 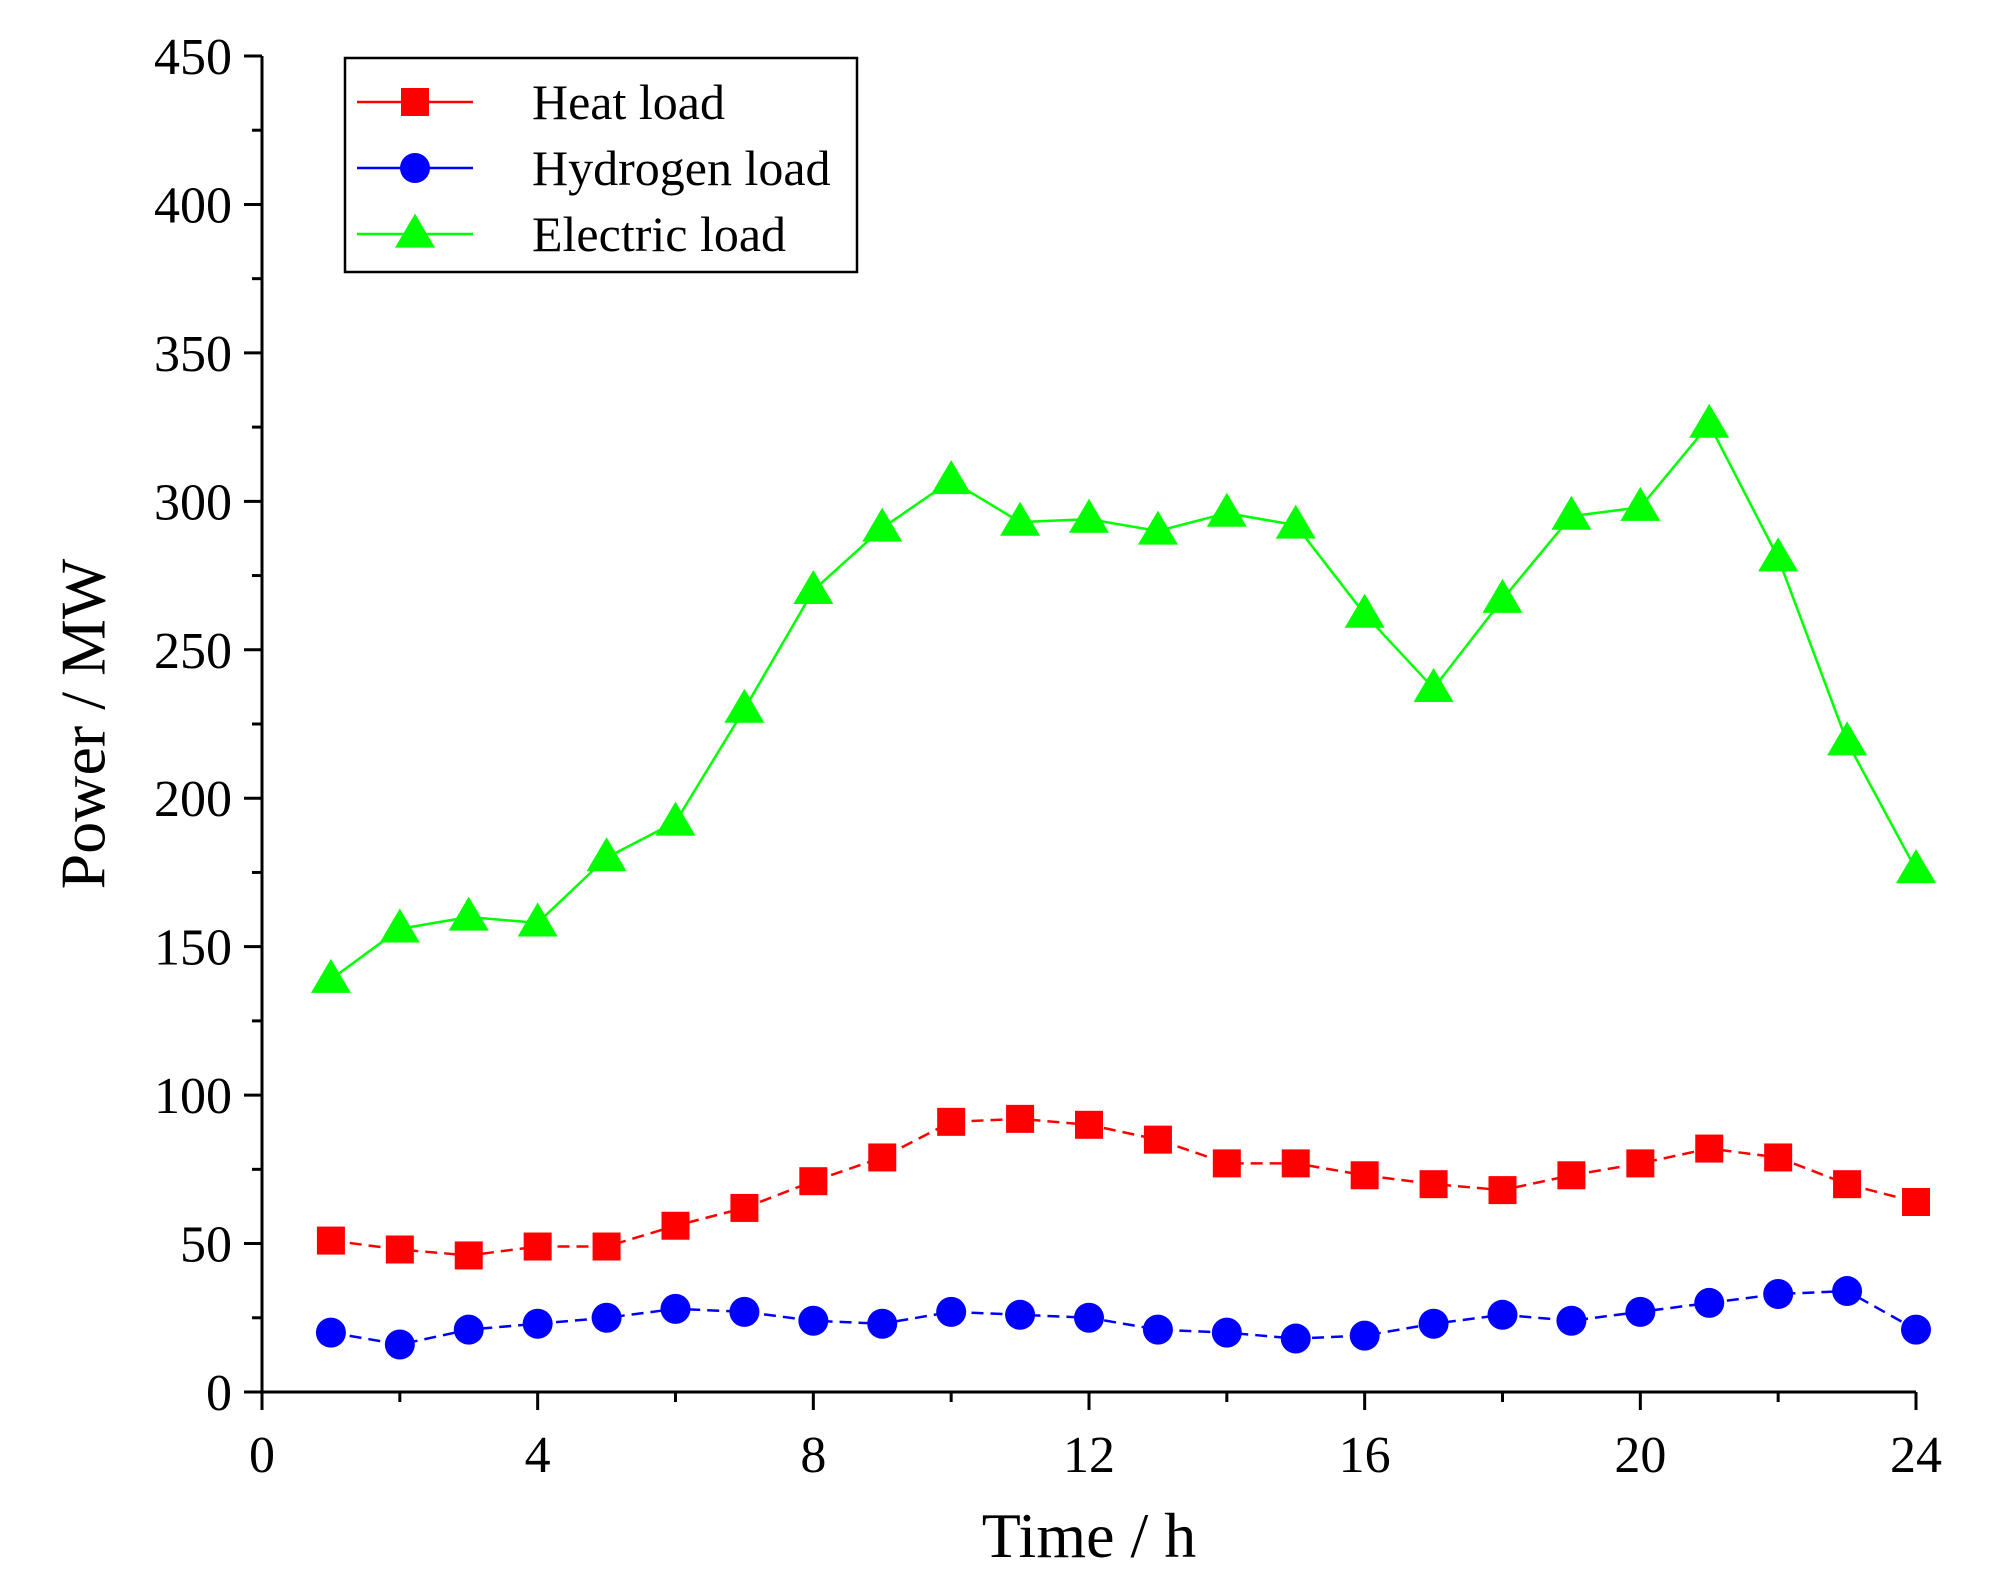 What do you see at coordinates (219, 1393) in the screenshot?
I see `y-tick-label: 0` at bounding box center [219, 1393].